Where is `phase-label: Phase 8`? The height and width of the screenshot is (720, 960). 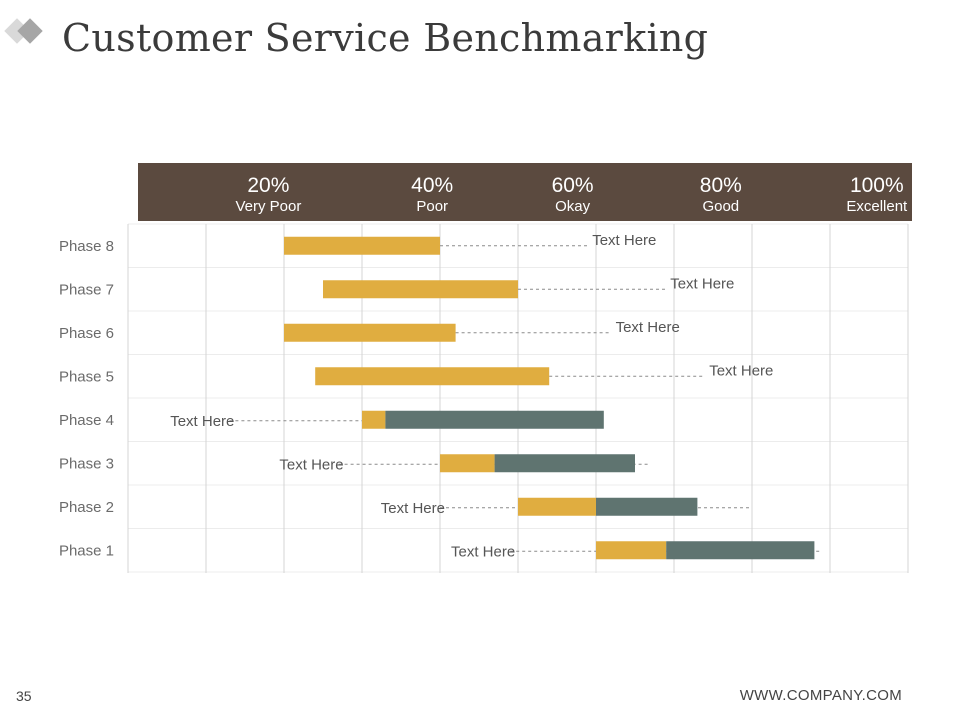
phase-label: Phase 8 is located at coordinates (86, 246).